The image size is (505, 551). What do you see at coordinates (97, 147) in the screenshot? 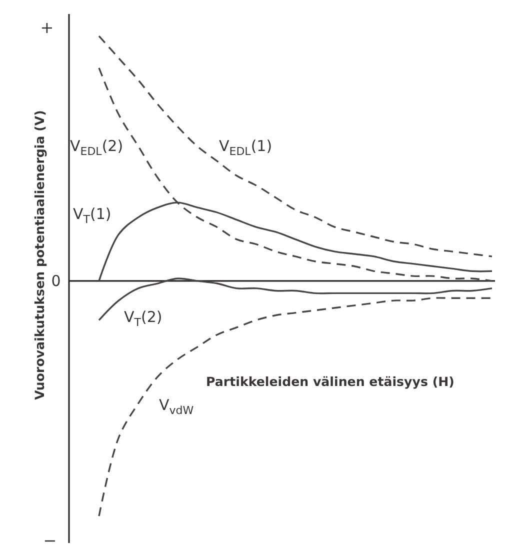
I see `series-label: V$_{EDL}$(2)` at bounding box center [97, 147].